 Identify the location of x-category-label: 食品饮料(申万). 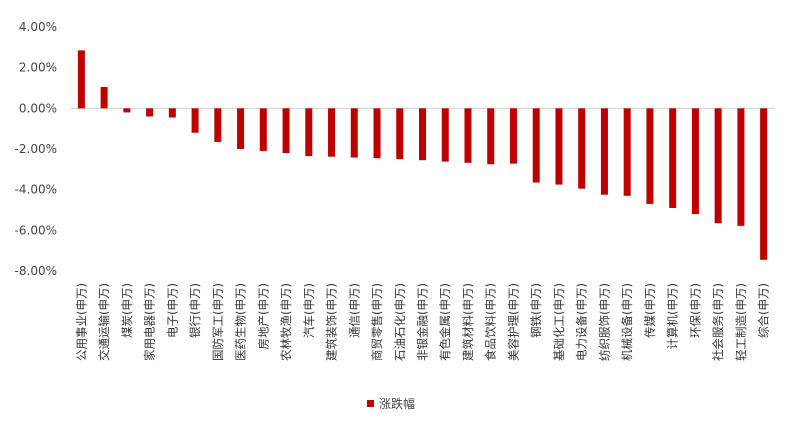
(491, 322).